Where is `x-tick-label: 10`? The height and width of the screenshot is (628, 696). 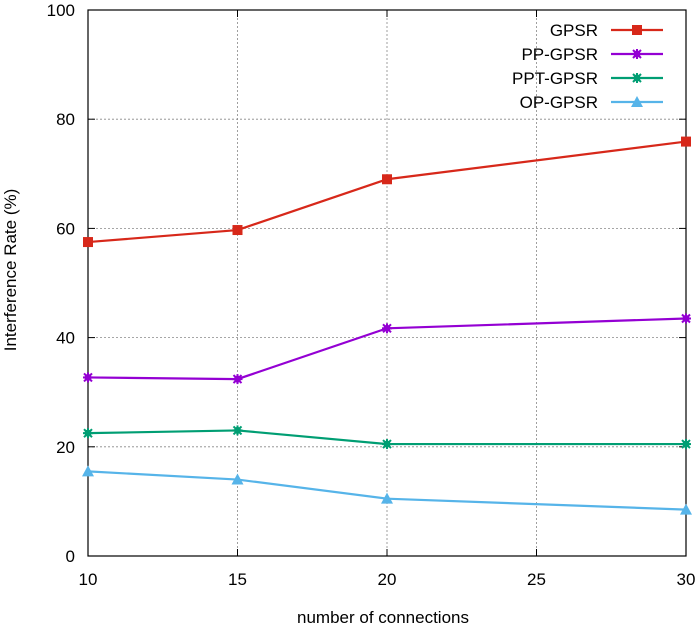 x-tick-label: 10 is located at coordinates (88, 579).